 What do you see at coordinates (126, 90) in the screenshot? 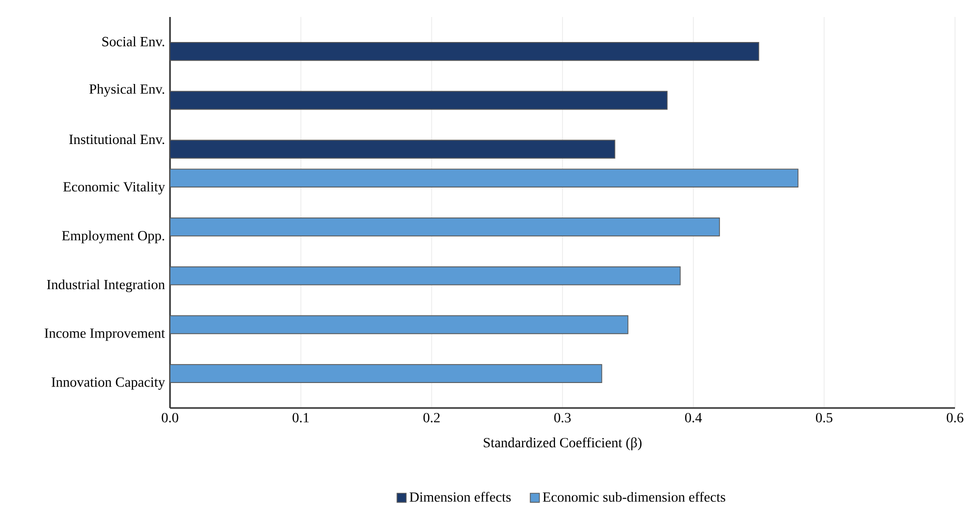
I see `y-tick-label: Physical Env.` at bounding box center [126, 90].